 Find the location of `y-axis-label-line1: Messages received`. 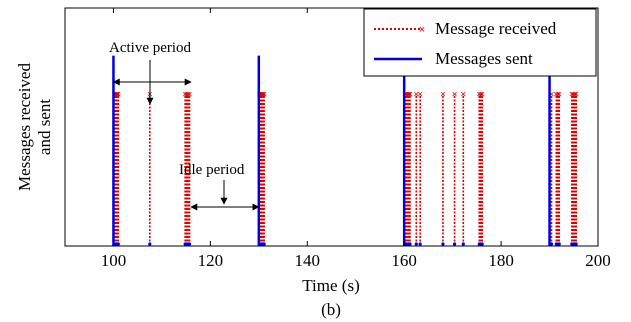

y-axis-label-line1: Messages received is located at coordinates (24, 127).